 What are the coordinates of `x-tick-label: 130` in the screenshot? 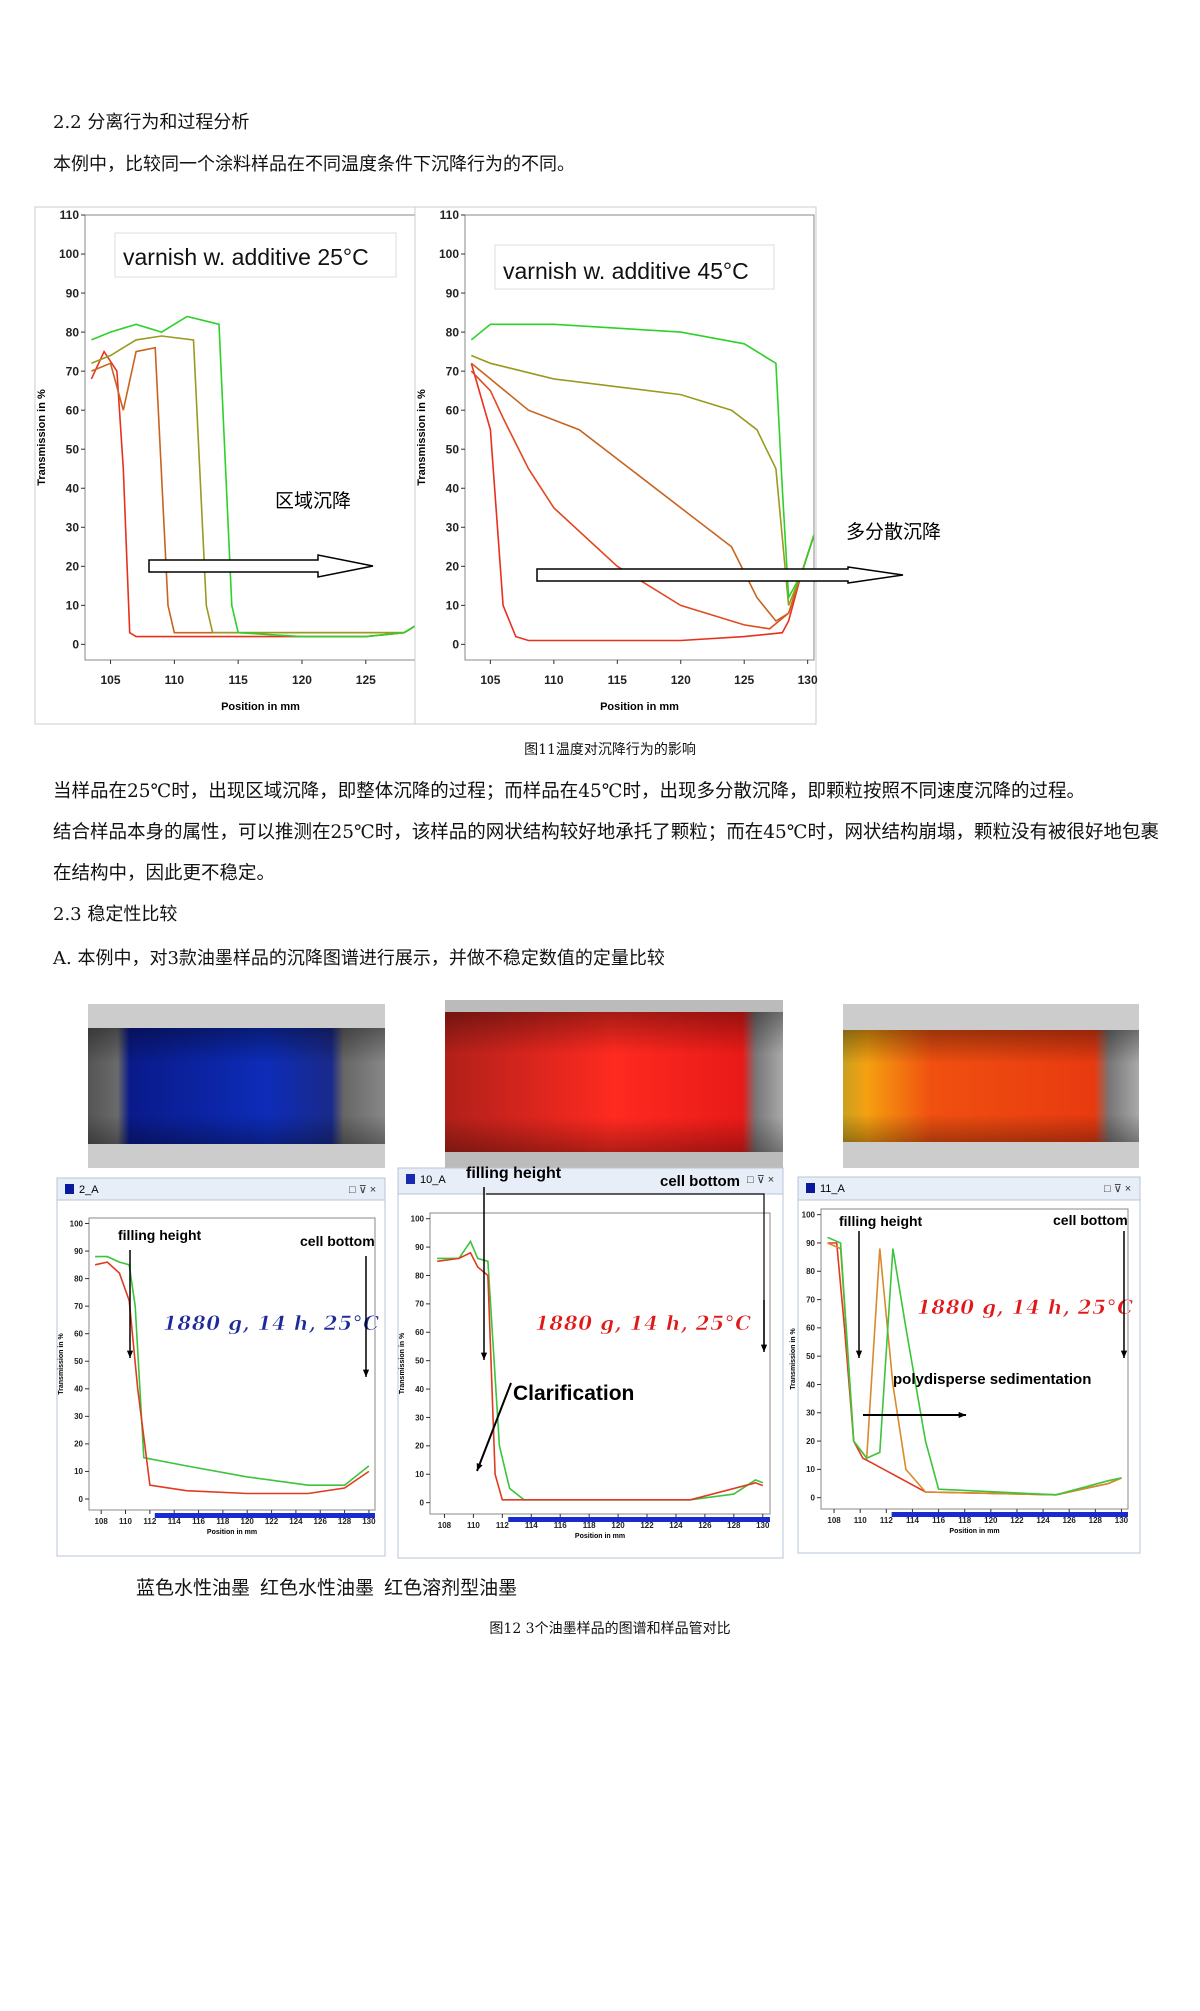 It's located at (1122, 1520).